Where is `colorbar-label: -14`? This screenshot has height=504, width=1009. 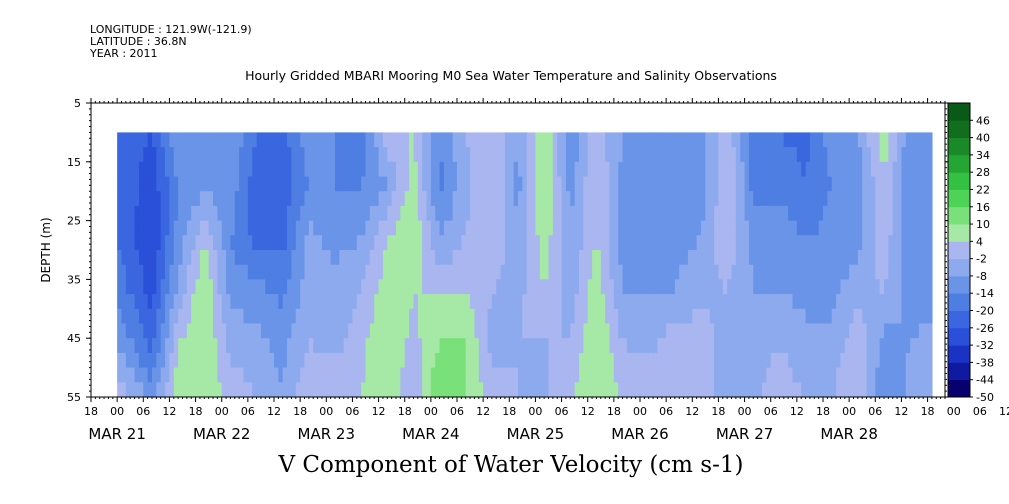 colorbar-label: -14 is located at coordinates (985, 293).